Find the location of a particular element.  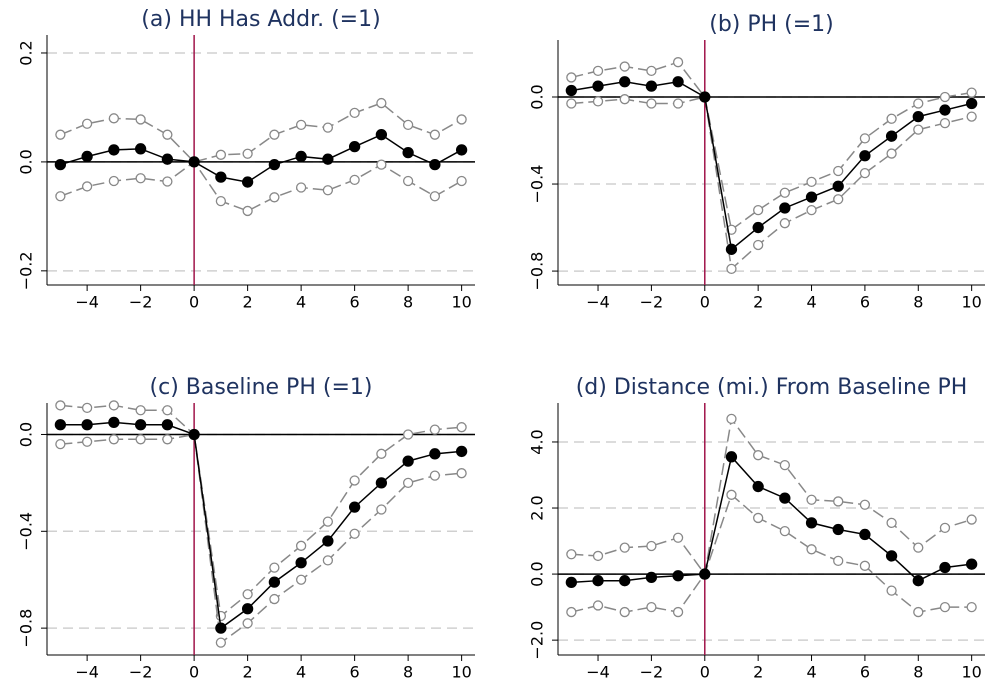

panel-title: (b) PH (=1) is located at coordinates (771, 24).